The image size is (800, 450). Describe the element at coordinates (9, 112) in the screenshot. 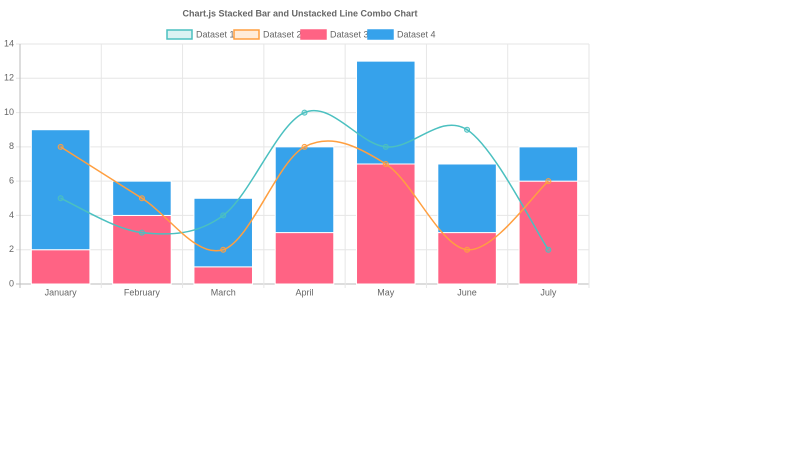

I see `y-tick-label: 10` at that location.